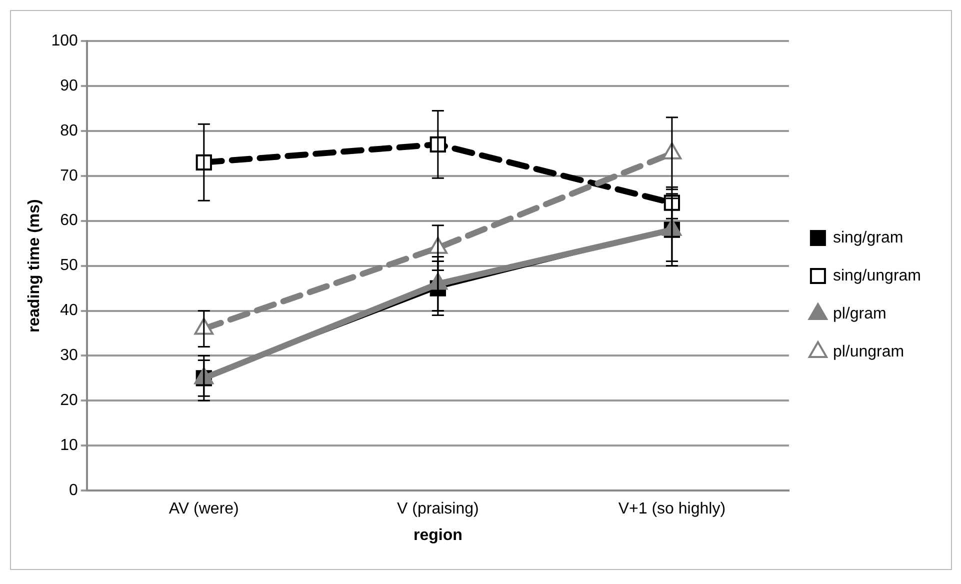  Describe the element at coordinates (438, 509) in the screenshot. I see `x-tick-label: V (praising)` at that location.